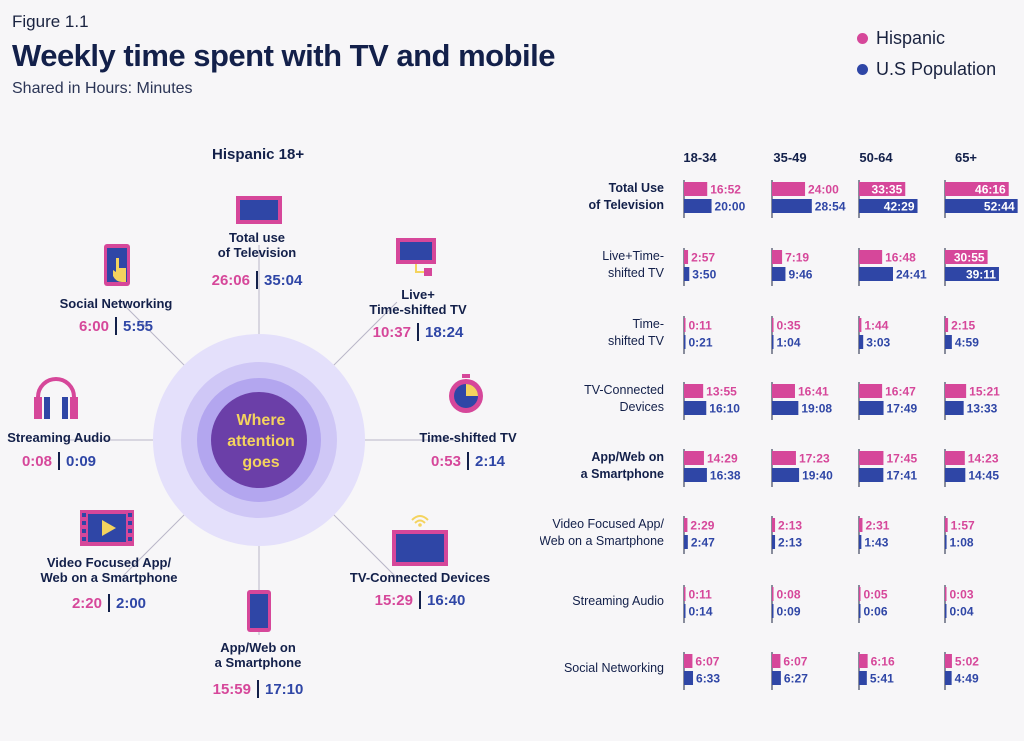  Describe the element at coordinates (797, 258) in the screenshot. I see `hispanic-value-label: 7:19` at that location.